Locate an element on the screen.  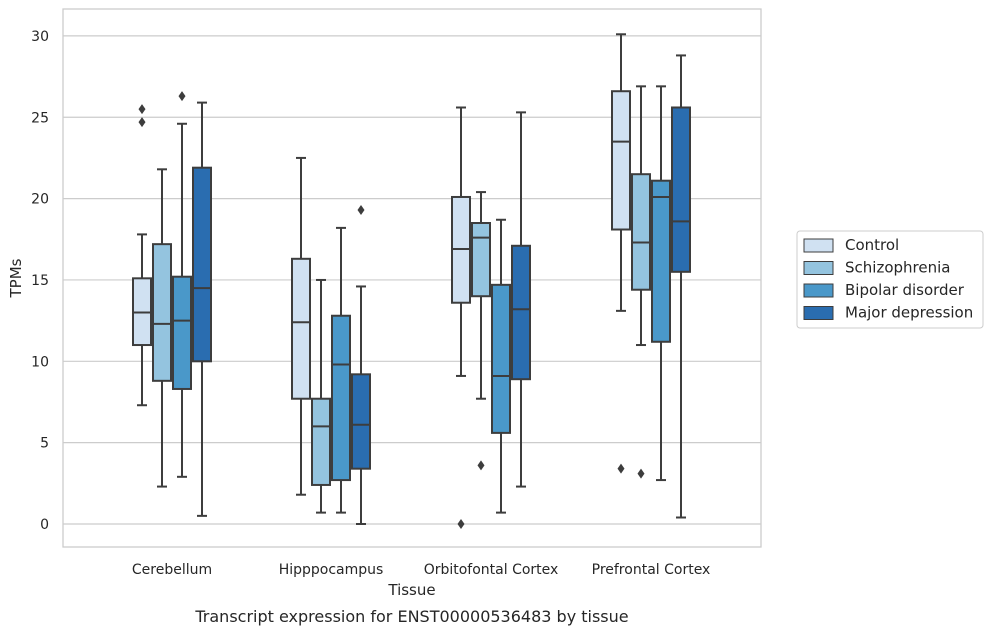
legend-label: Schizophrenia is located at coordinates (897, 268).